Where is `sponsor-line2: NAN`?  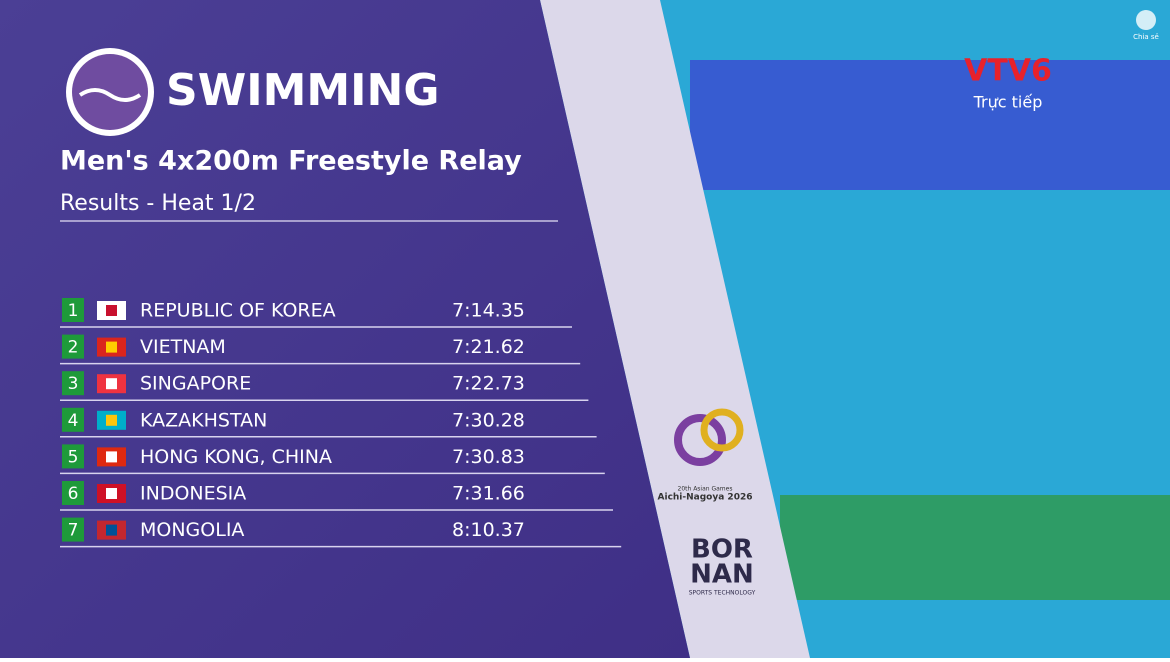 sponsor-line2: NAN is located at coordinates (722, 575).